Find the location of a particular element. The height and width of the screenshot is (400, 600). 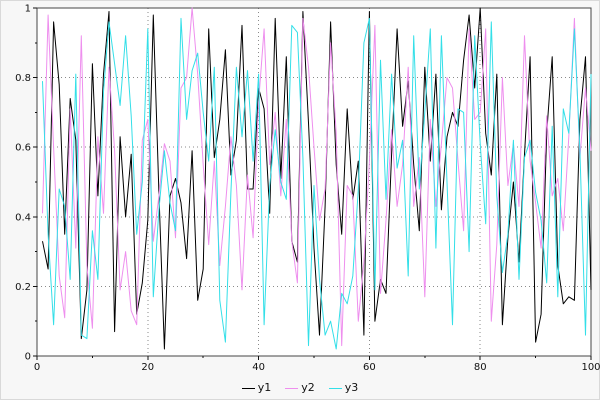

legend-item-y2: y2 is located at coordinates (300, 387).